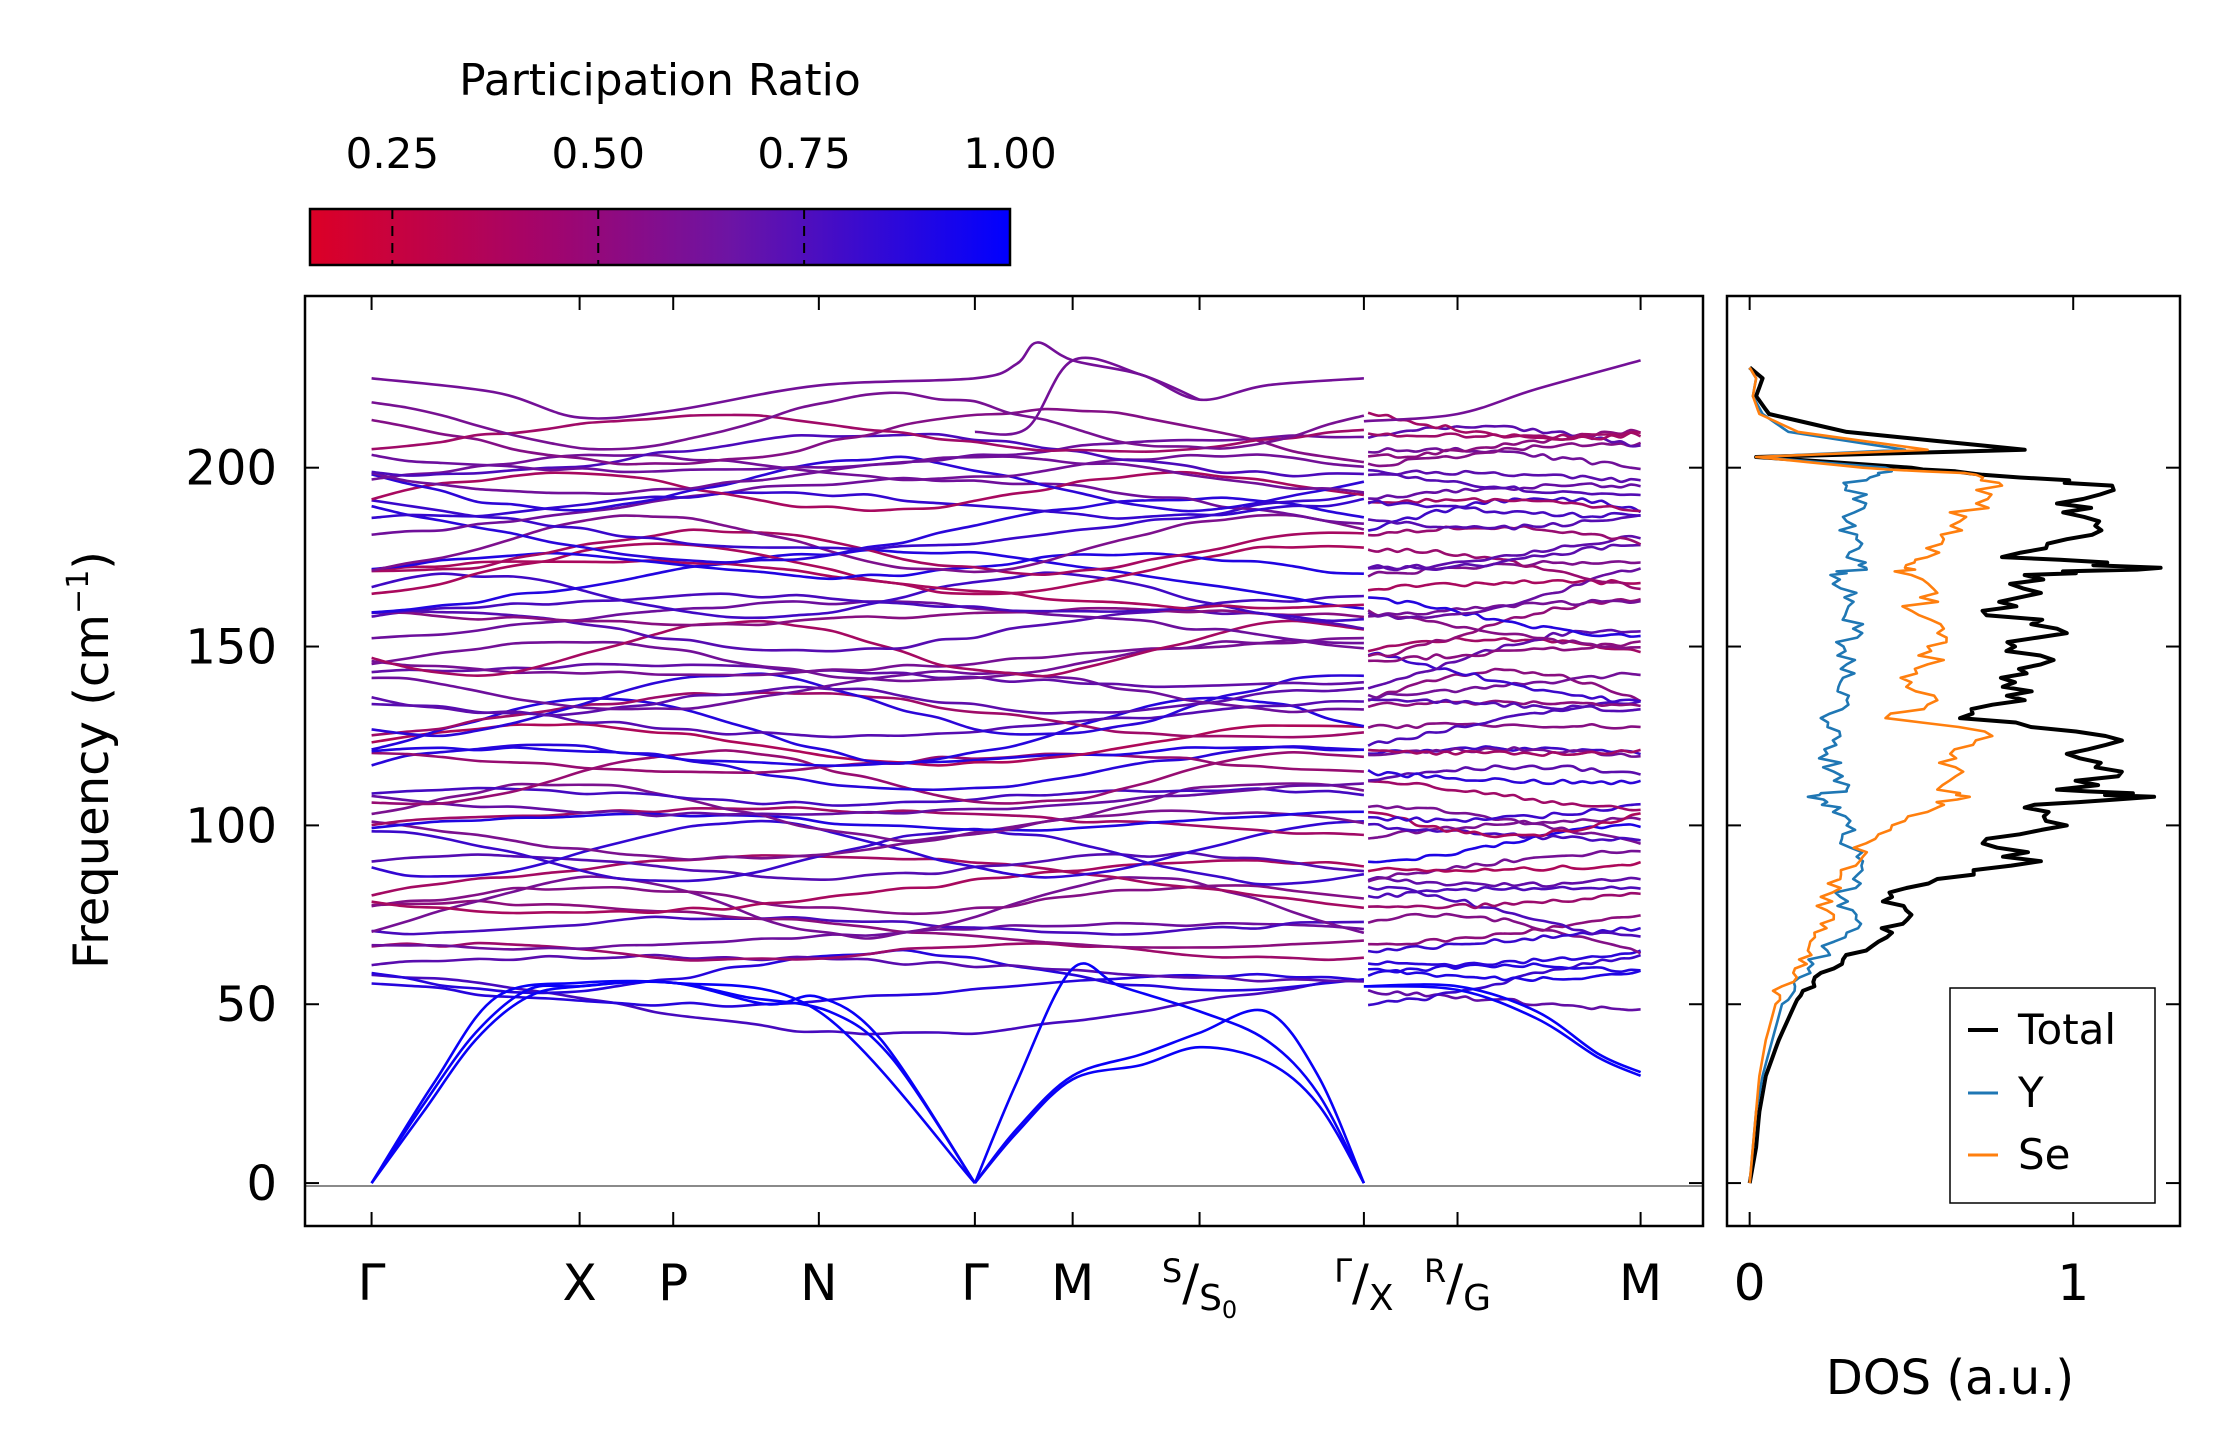  What do you see at coordinates (660, 80) in the screenshot?
I see `colorbar-title: Participation Ratio` at bounding box center [660, 80].